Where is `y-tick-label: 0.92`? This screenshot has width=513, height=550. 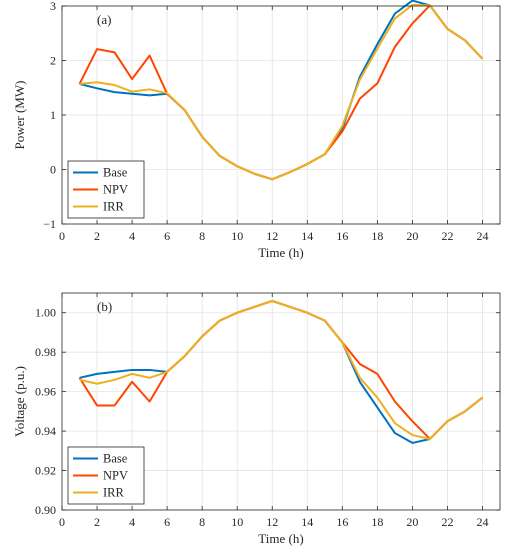
y-tick-label: 0.92 is located at coordinates (45, 471).